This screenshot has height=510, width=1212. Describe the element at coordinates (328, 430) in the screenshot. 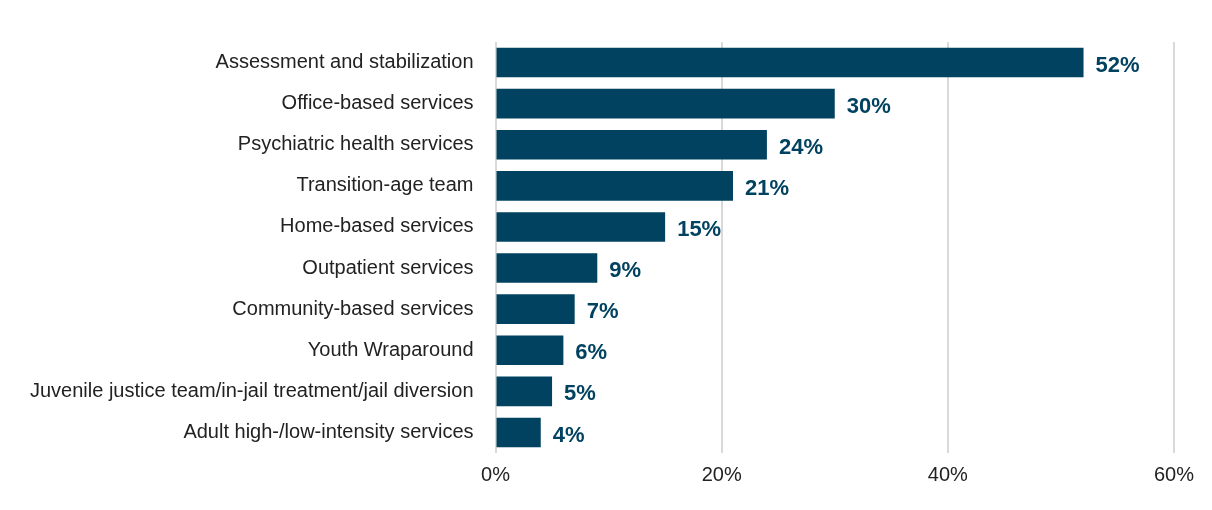

I see `y-tick-label: Adult high-/low-intensity services` at that location.